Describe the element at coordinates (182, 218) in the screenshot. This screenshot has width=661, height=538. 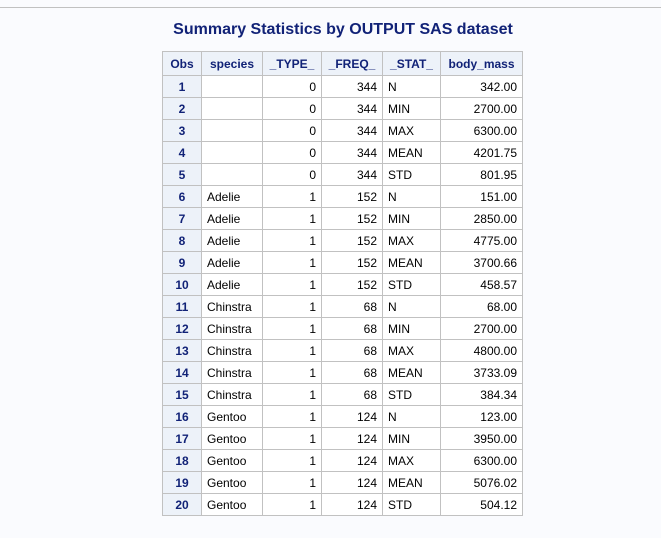
I see `obs-cell: 7` at that location.